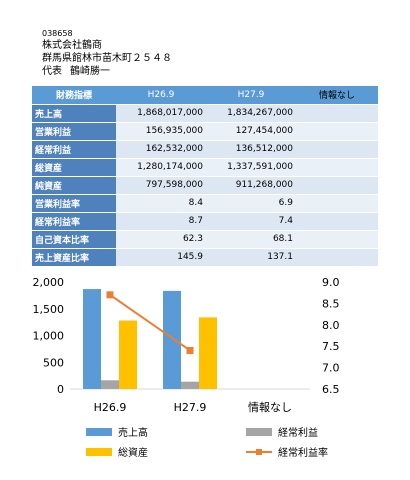  I want to click on table-row: 営業利益 156,935,000 127,454,000, so click(205, 131).